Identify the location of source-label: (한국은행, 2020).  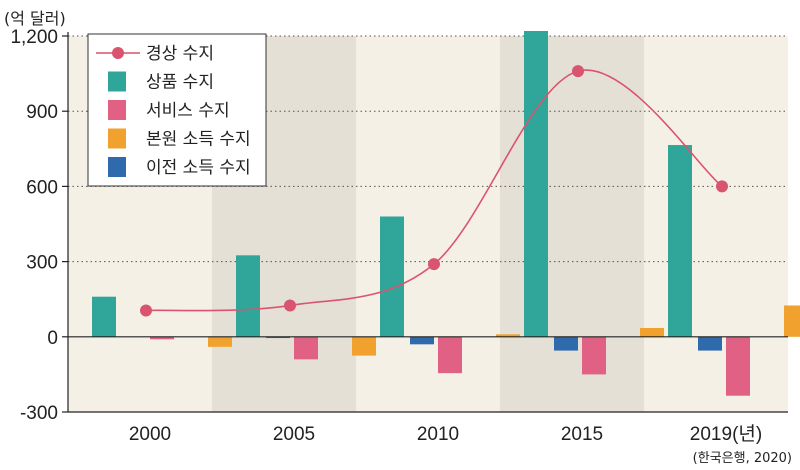
(742, 458).